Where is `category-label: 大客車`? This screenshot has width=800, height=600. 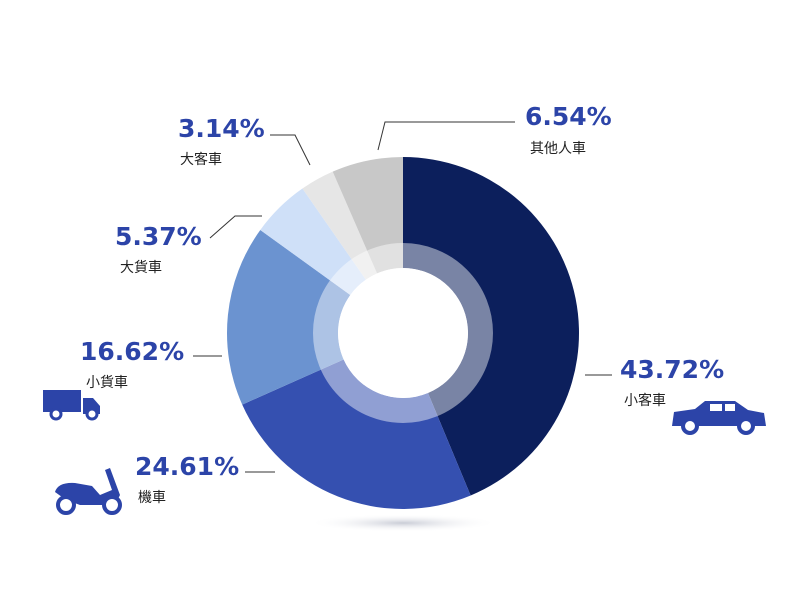 category-label: 大客車 is located at coordinates (201, 159).